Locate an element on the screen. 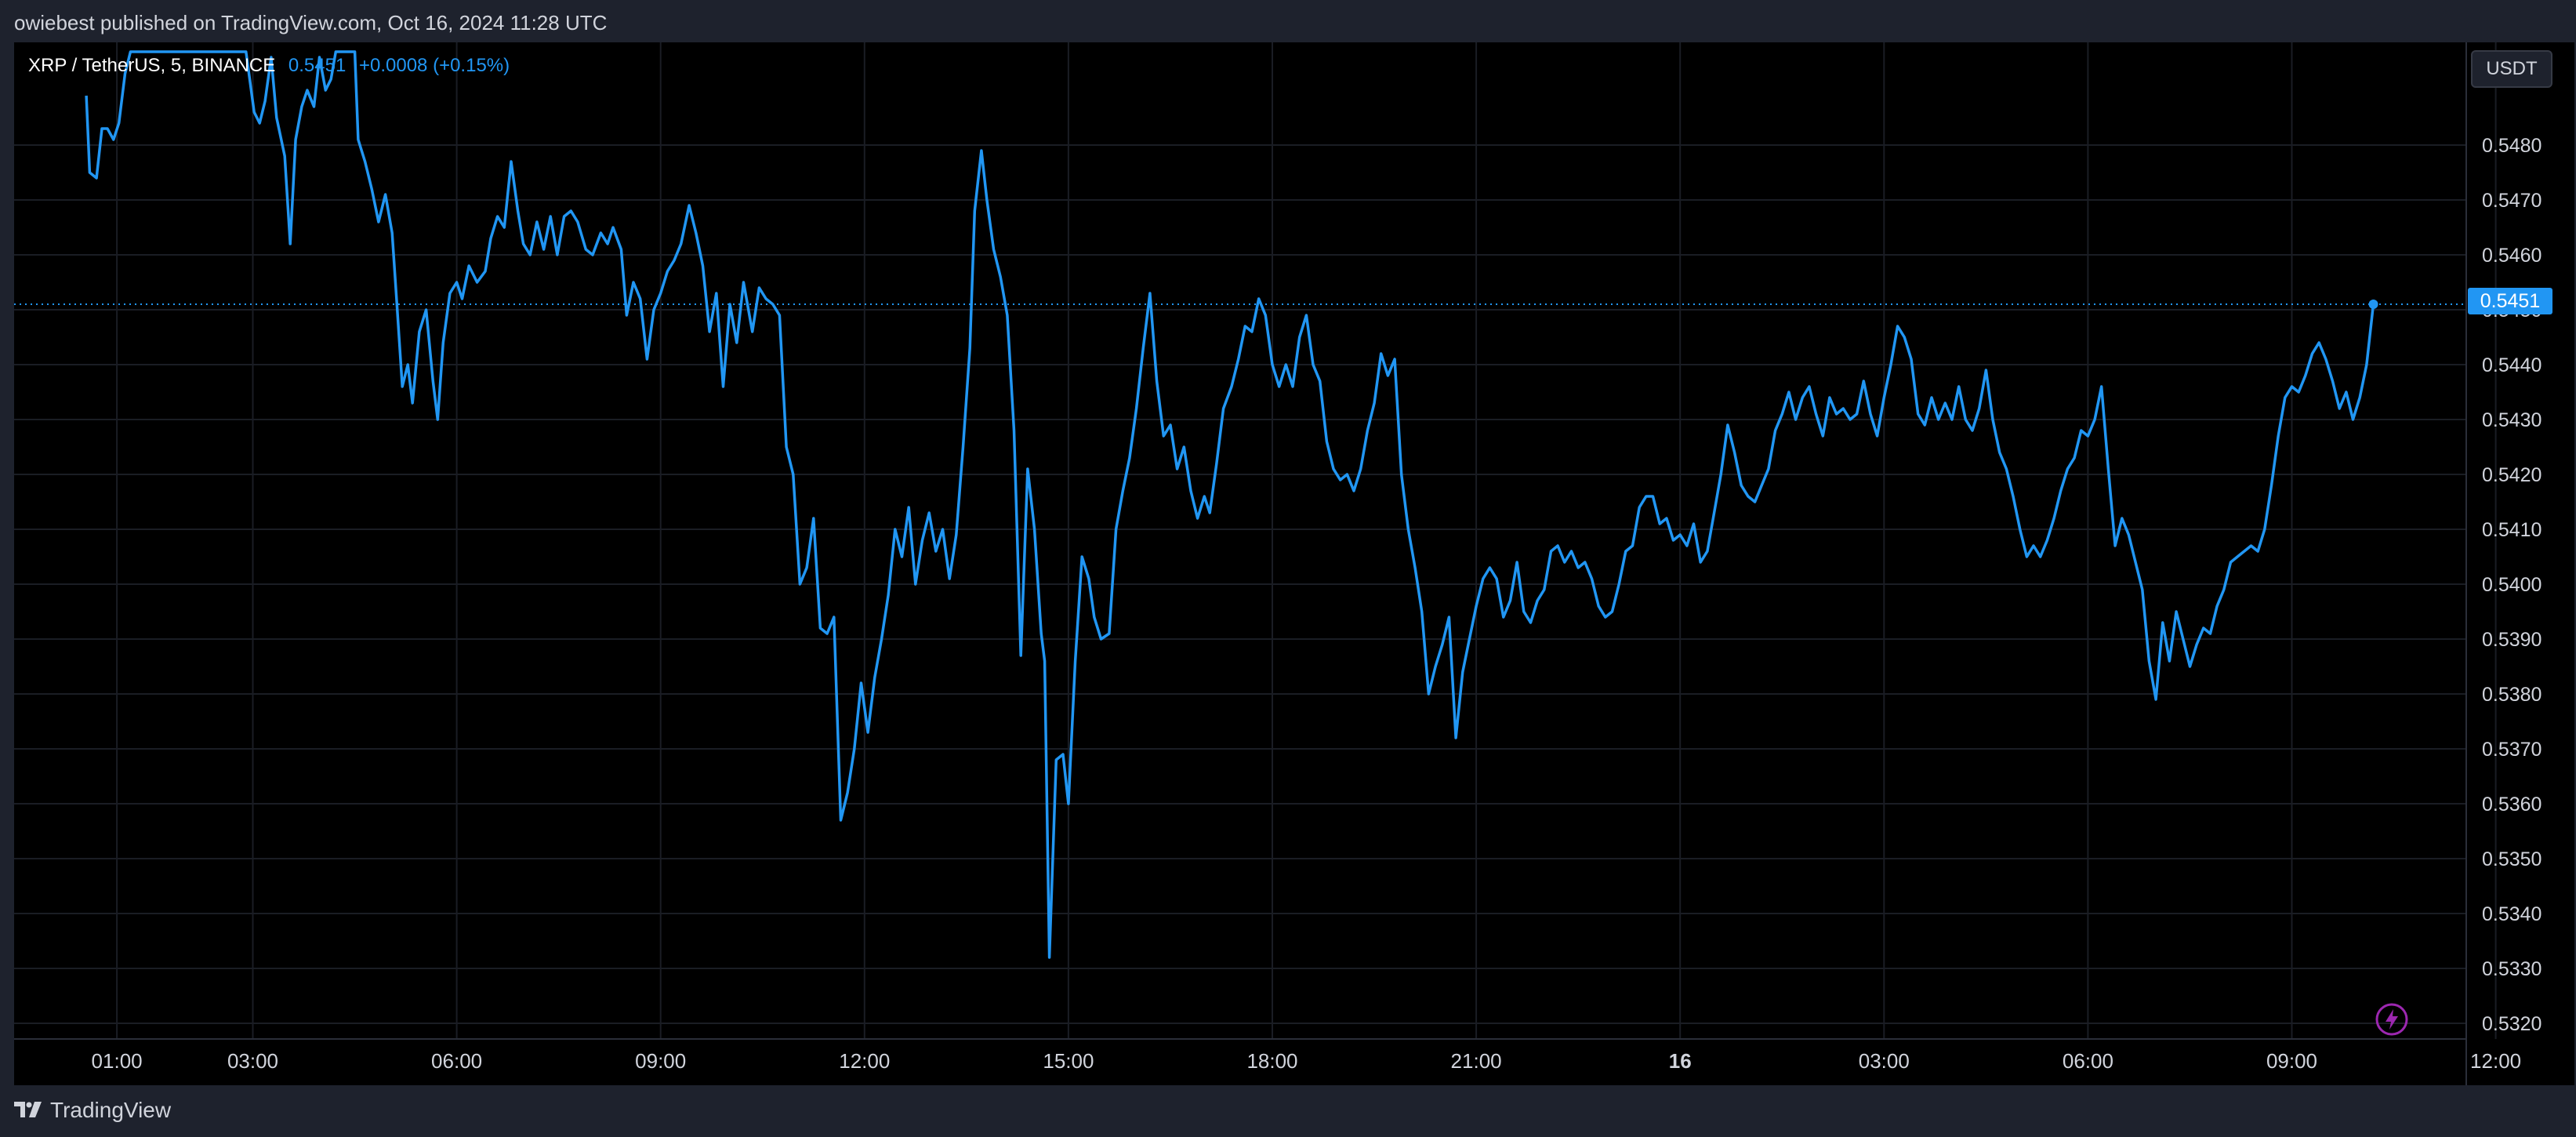 This screenshot has width=2576, height=1137. legend-symbol: XRP / TetherUS, 5, BINANCE is located at coordinates (152, 65).